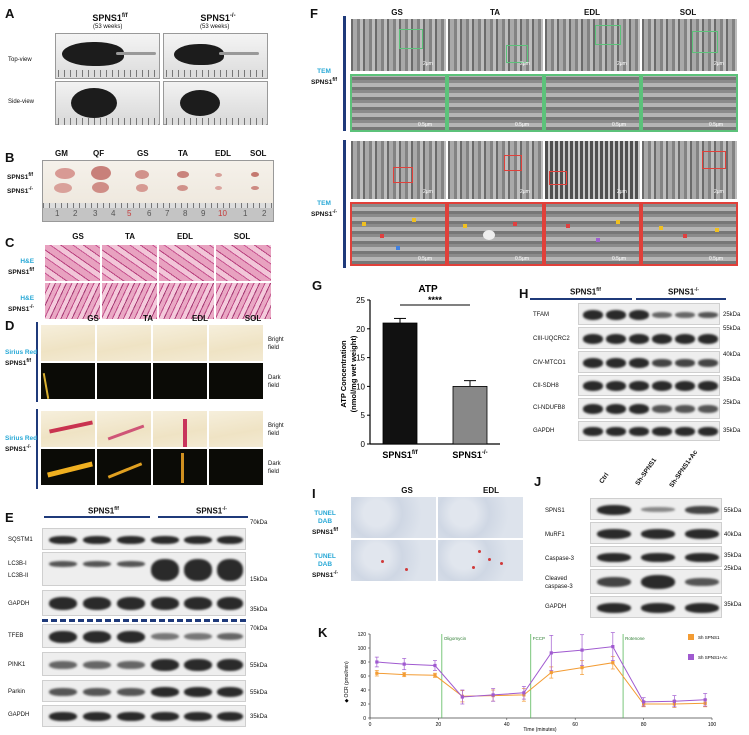 The image size is (749, 735). What do you see at coordinates (360, 329) in the screenshot?
I see `g-ytick-label-4: 20` at bounding box center [360, 329].